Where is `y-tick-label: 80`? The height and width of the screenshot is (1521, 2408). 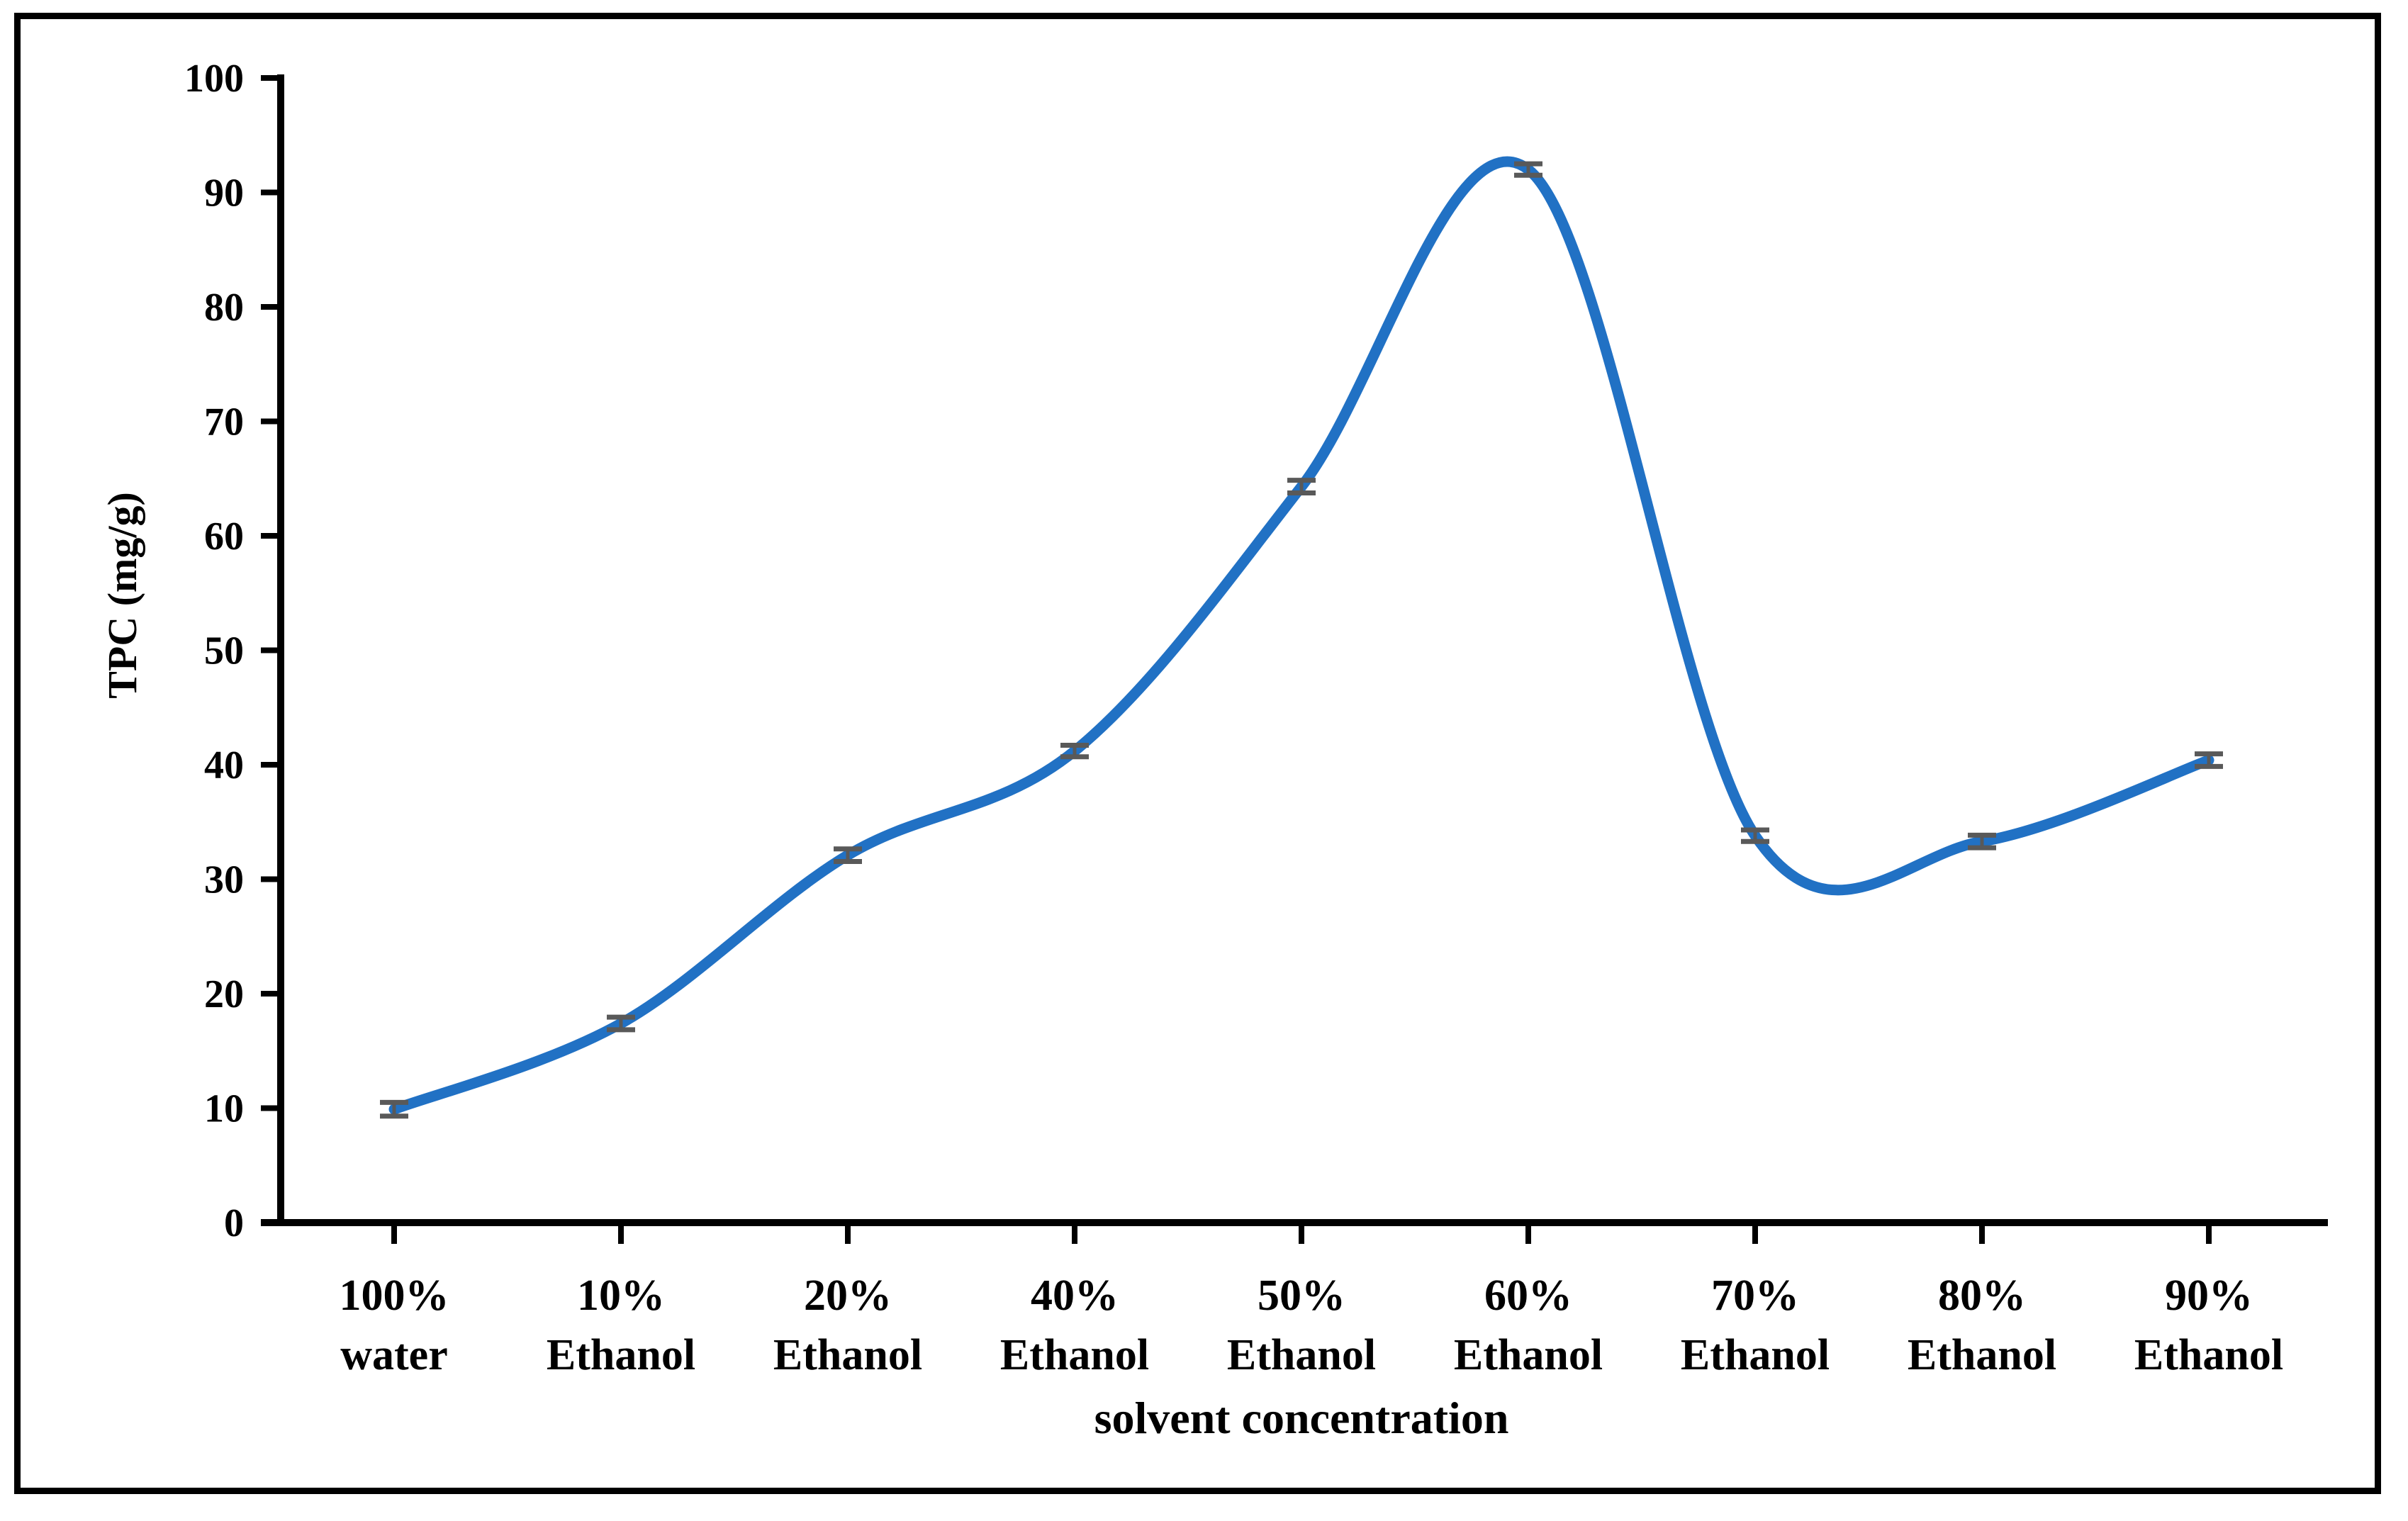
y-tick-label: 80 is located at coordinates (224, 308).